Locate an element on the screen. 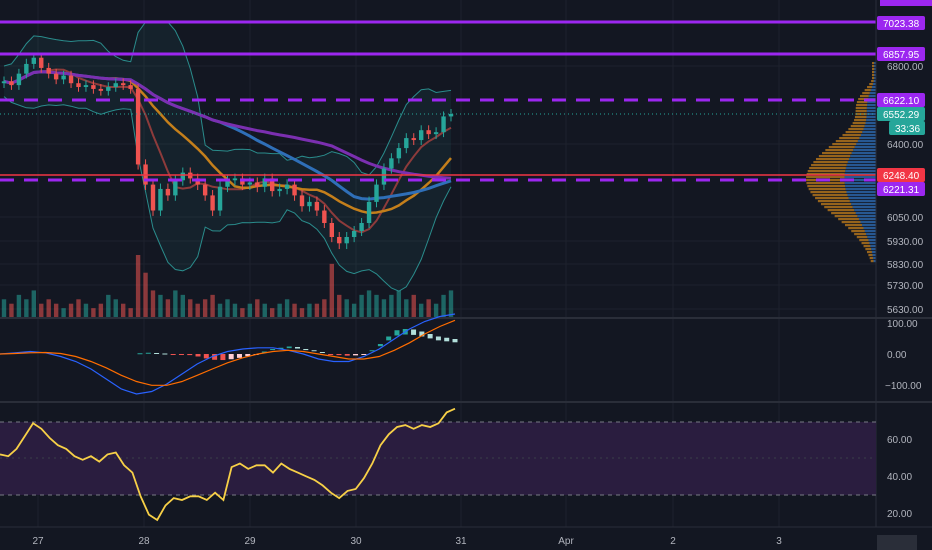 The height and width of the screenshot is (550, 932). price-tick: 5730.00 is located at coordinates (905, 286).